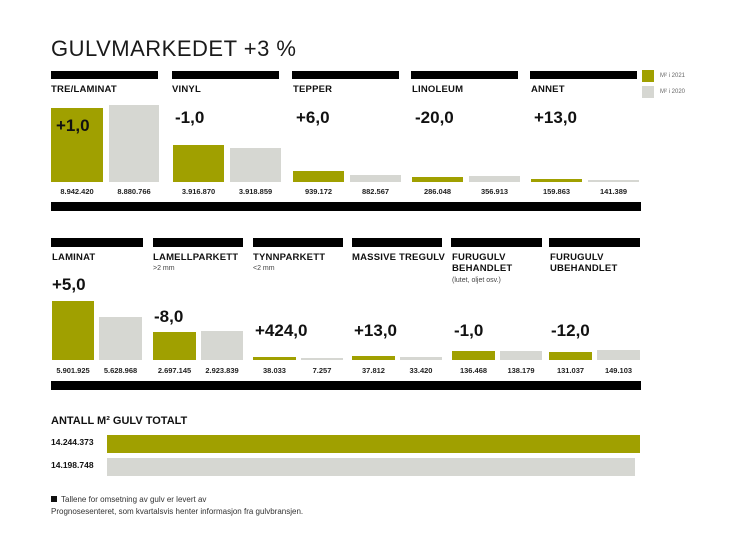 The image size is (750, 539). What do you see at coordinates (521, 370) in the screenshot?
I see `value-2020: 138.179` at bounding box center [521, 370].